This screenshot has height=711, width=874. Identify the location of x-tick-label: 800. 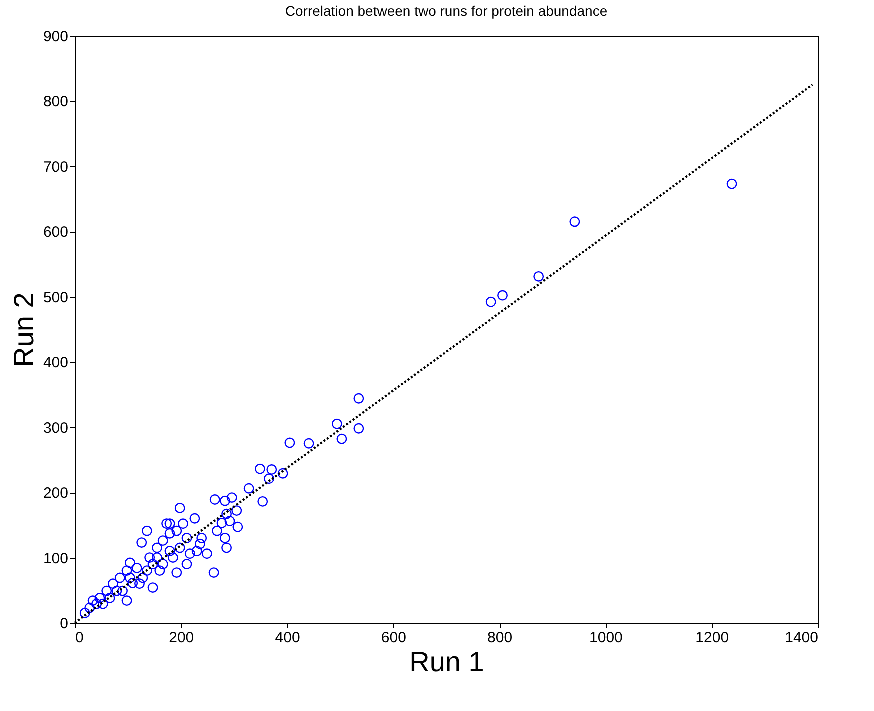
(500, 638).